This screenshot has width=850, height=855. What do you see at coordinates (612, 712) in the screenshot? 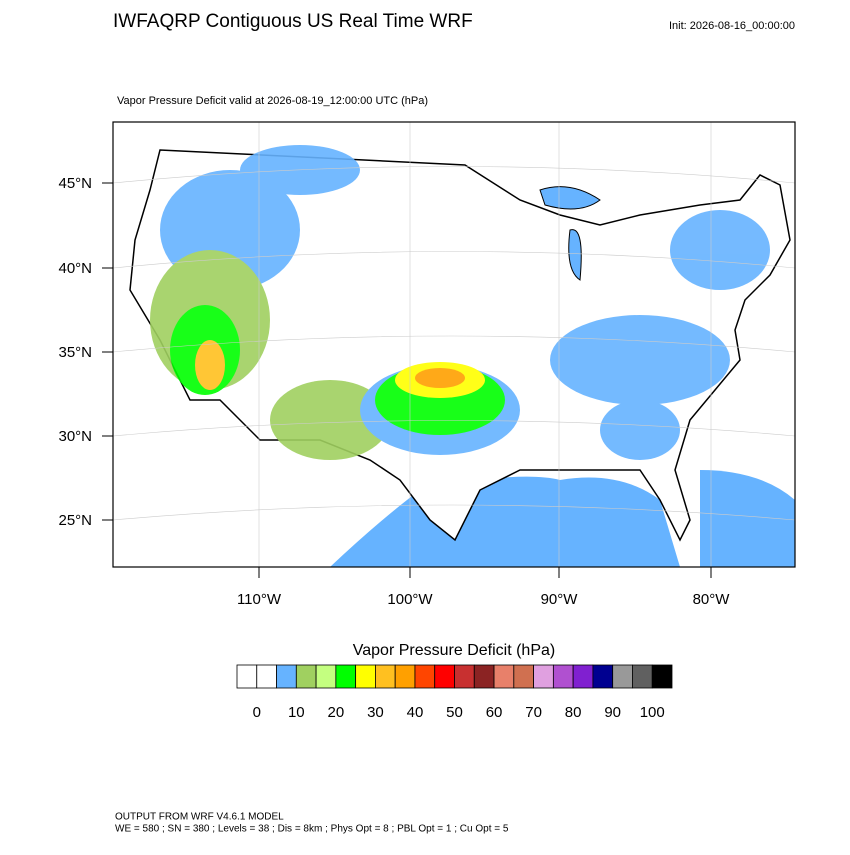
I see `colorbar-label: 90` at bounding box center [612, 712].